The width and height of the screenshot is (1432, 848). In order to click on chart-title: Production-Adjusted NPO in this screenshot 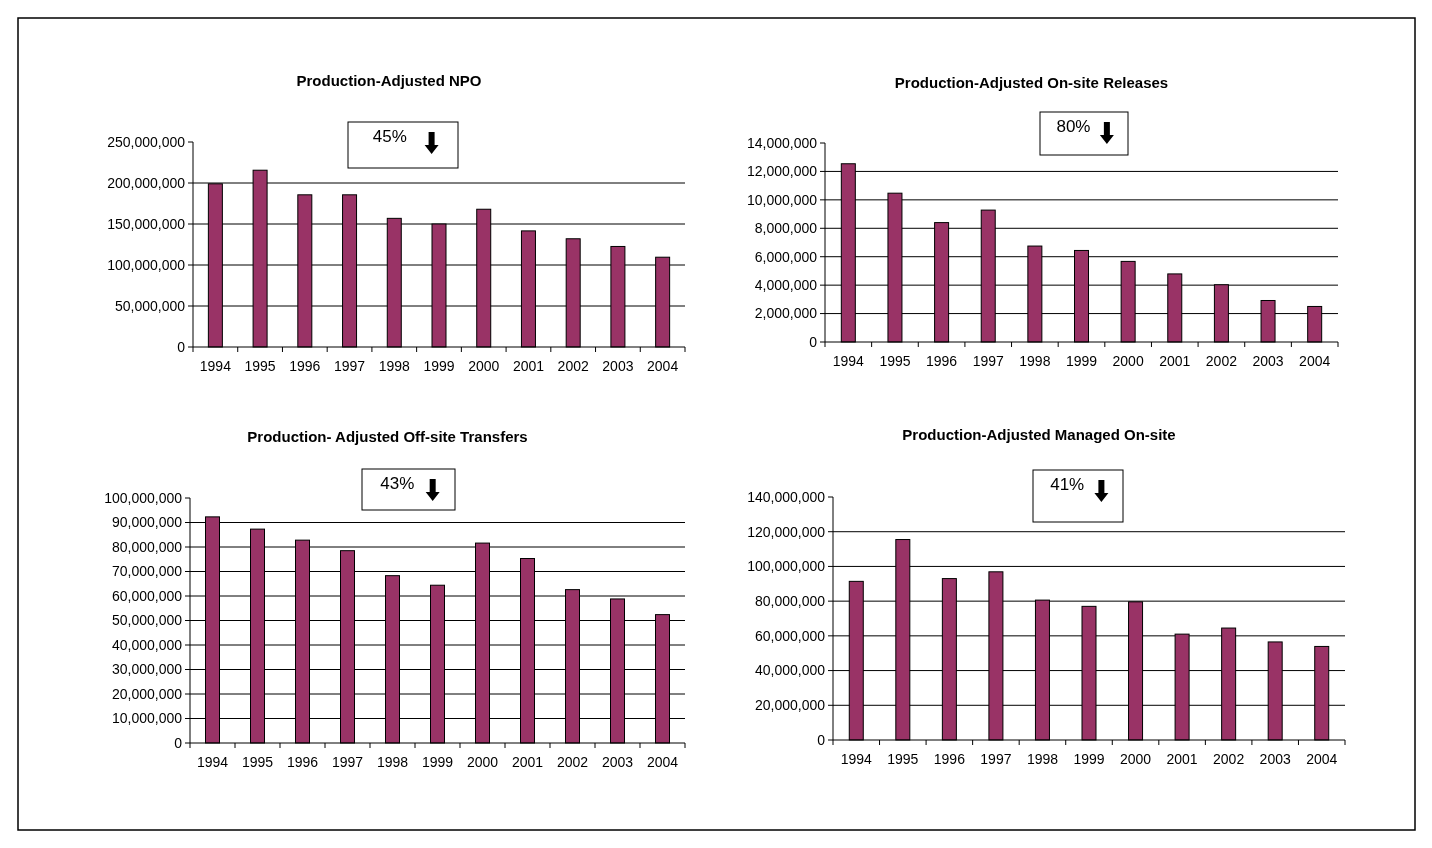, I will do `click(389, 80)`.